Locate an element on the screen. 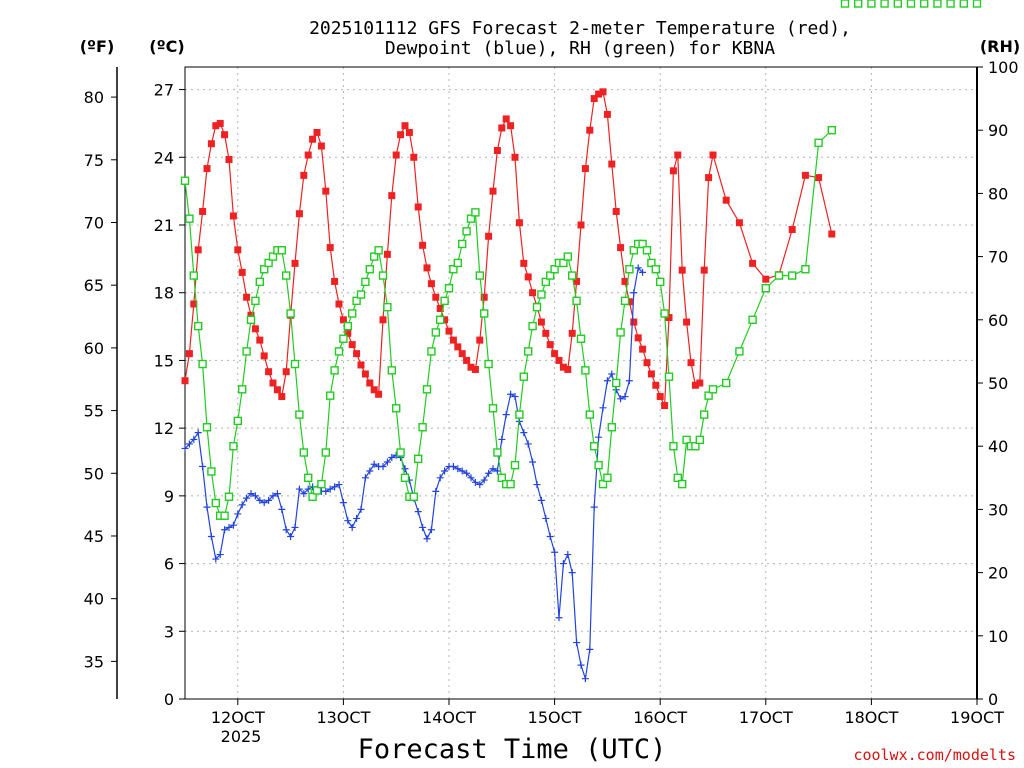 The height and width of the screenshot is (768, 1024). rh-tick-label: 20 is located at coordinates (998, 573).